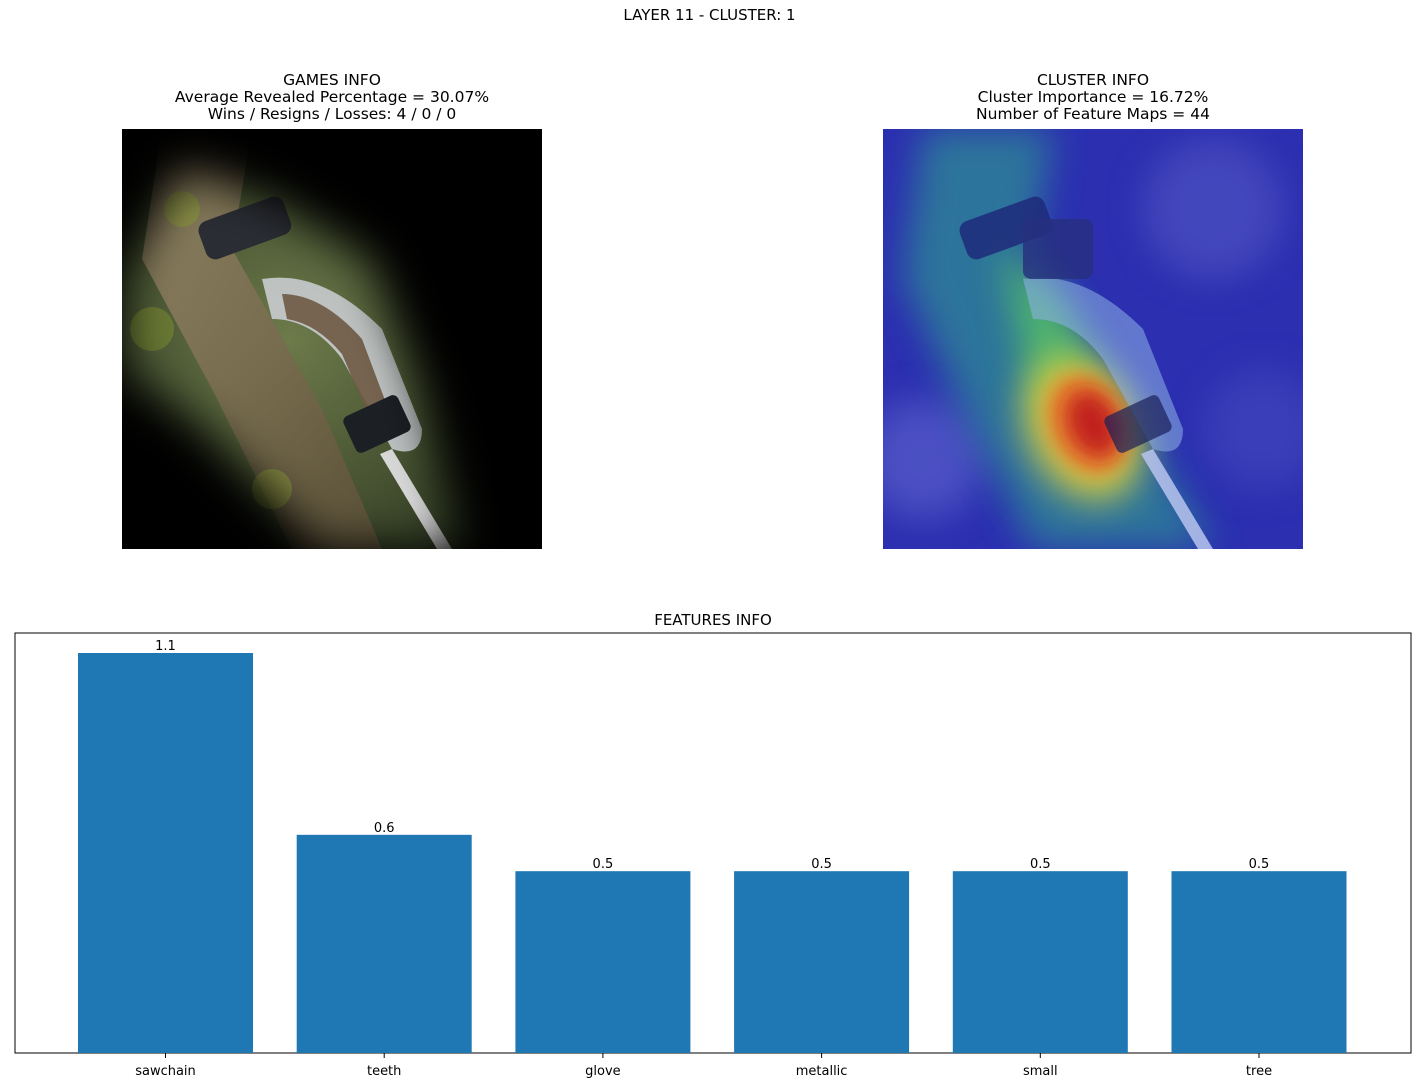 Image resolution: width=1419 pixels, height=1087 pixels. What do you see at coordinates (165, 853) in the screenshot?
I see `bar-sawchain` at bounding box center [165, 853].